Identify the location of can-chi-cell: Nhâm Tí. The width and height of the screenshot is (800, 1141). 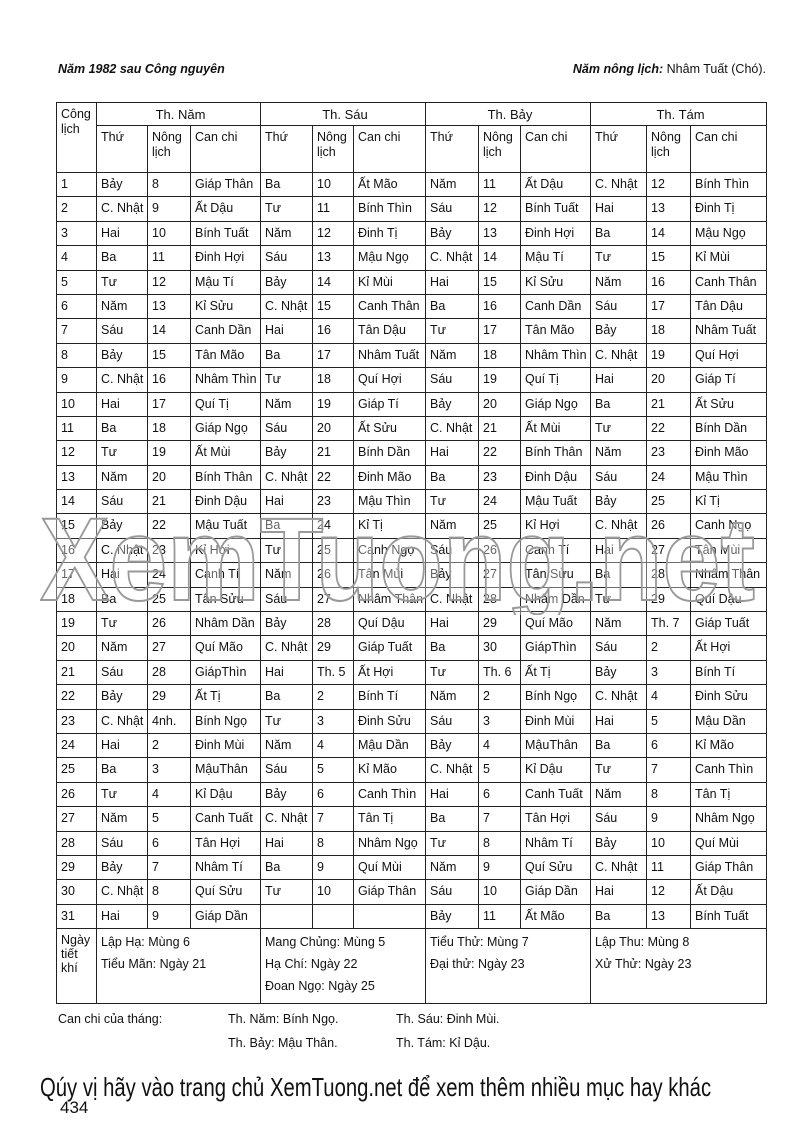
(225, 867).